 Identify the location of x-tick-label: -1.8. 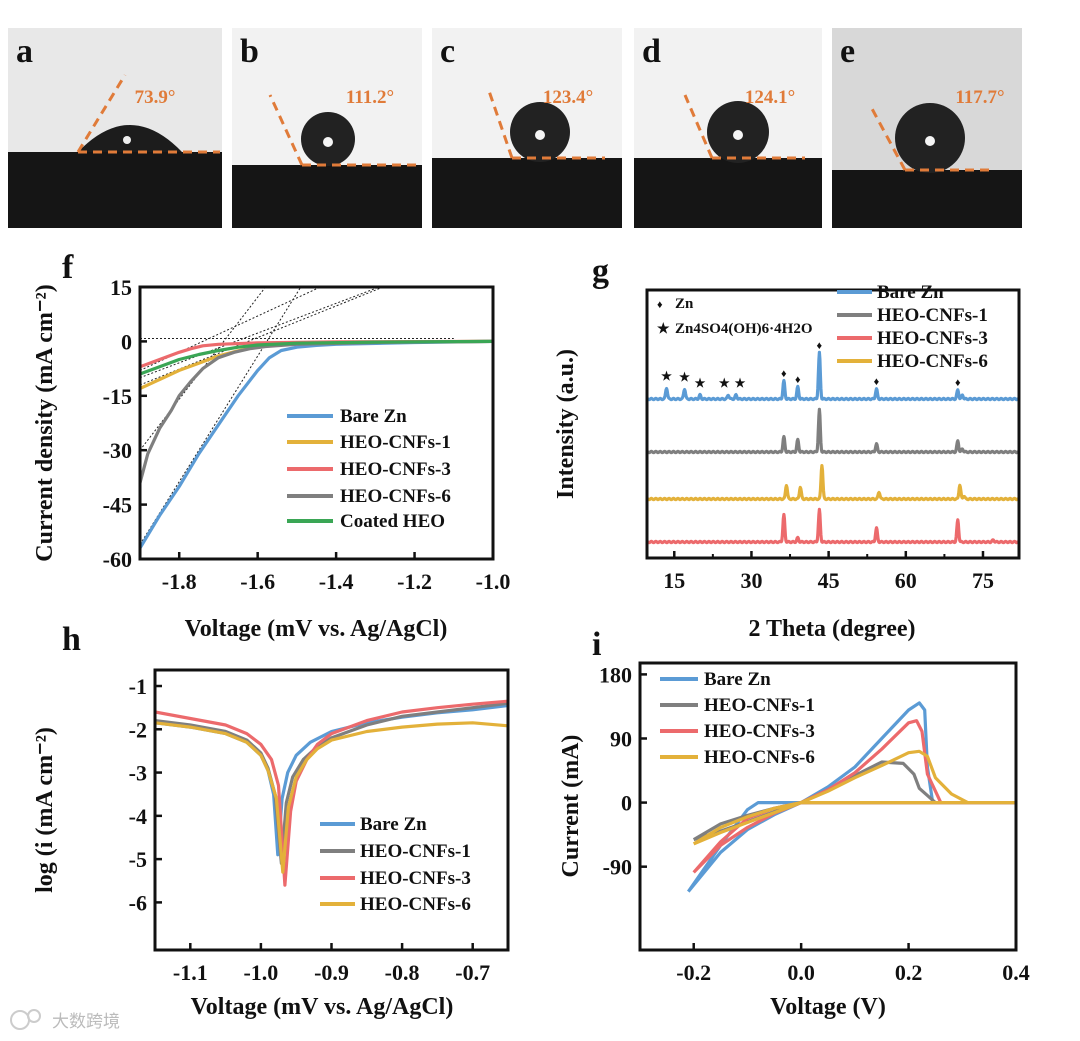
(179, 581).